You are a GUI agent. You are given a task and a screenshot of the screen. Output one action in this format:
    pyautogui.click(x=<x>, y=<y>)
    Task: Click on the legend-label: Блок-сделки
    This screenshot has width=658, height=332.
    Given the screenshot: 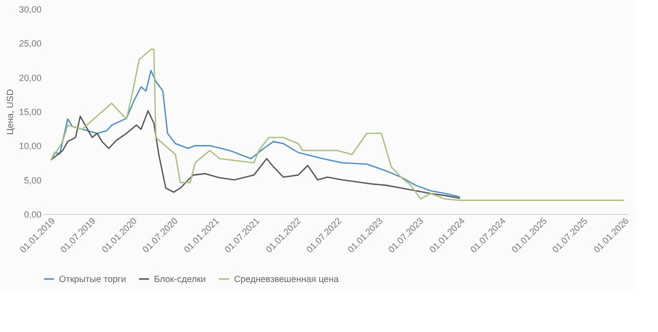 What is the action you would take?
    pyautogui.click(x=180, y=279)
    